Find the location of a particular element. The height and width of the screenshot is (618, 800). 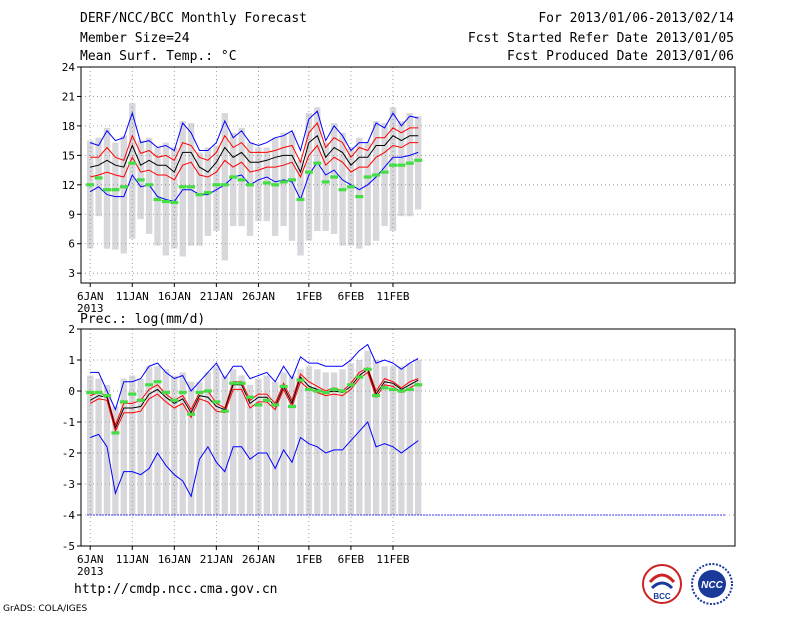

precip-ytick-label: -3 is located at coordinates (68, 484).